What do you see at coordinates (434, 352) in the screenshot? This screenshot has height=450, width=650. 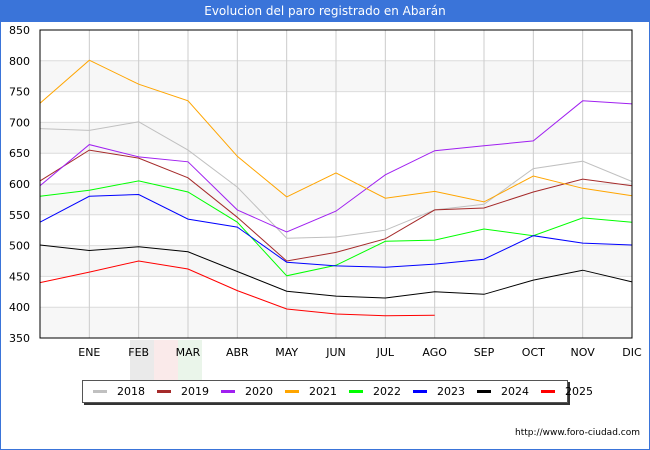 I see `x-tick-label: AGO` at bounding box center [434, 352].